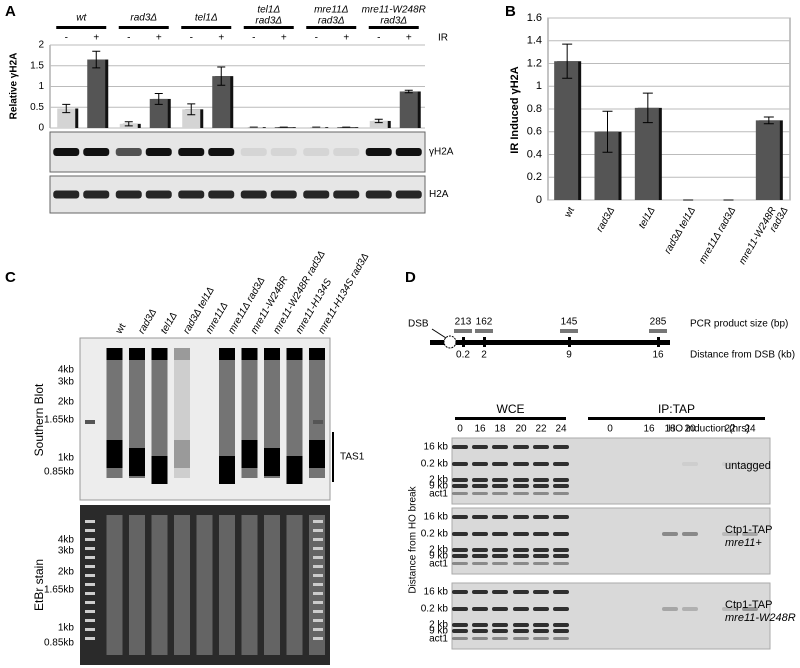 This screenshot has width=800, height=668. What do you see at coordinates (14, 86) in the screenshot?
I see `y-axis-label: Relative γH2A` at bounding box center [14, 86].